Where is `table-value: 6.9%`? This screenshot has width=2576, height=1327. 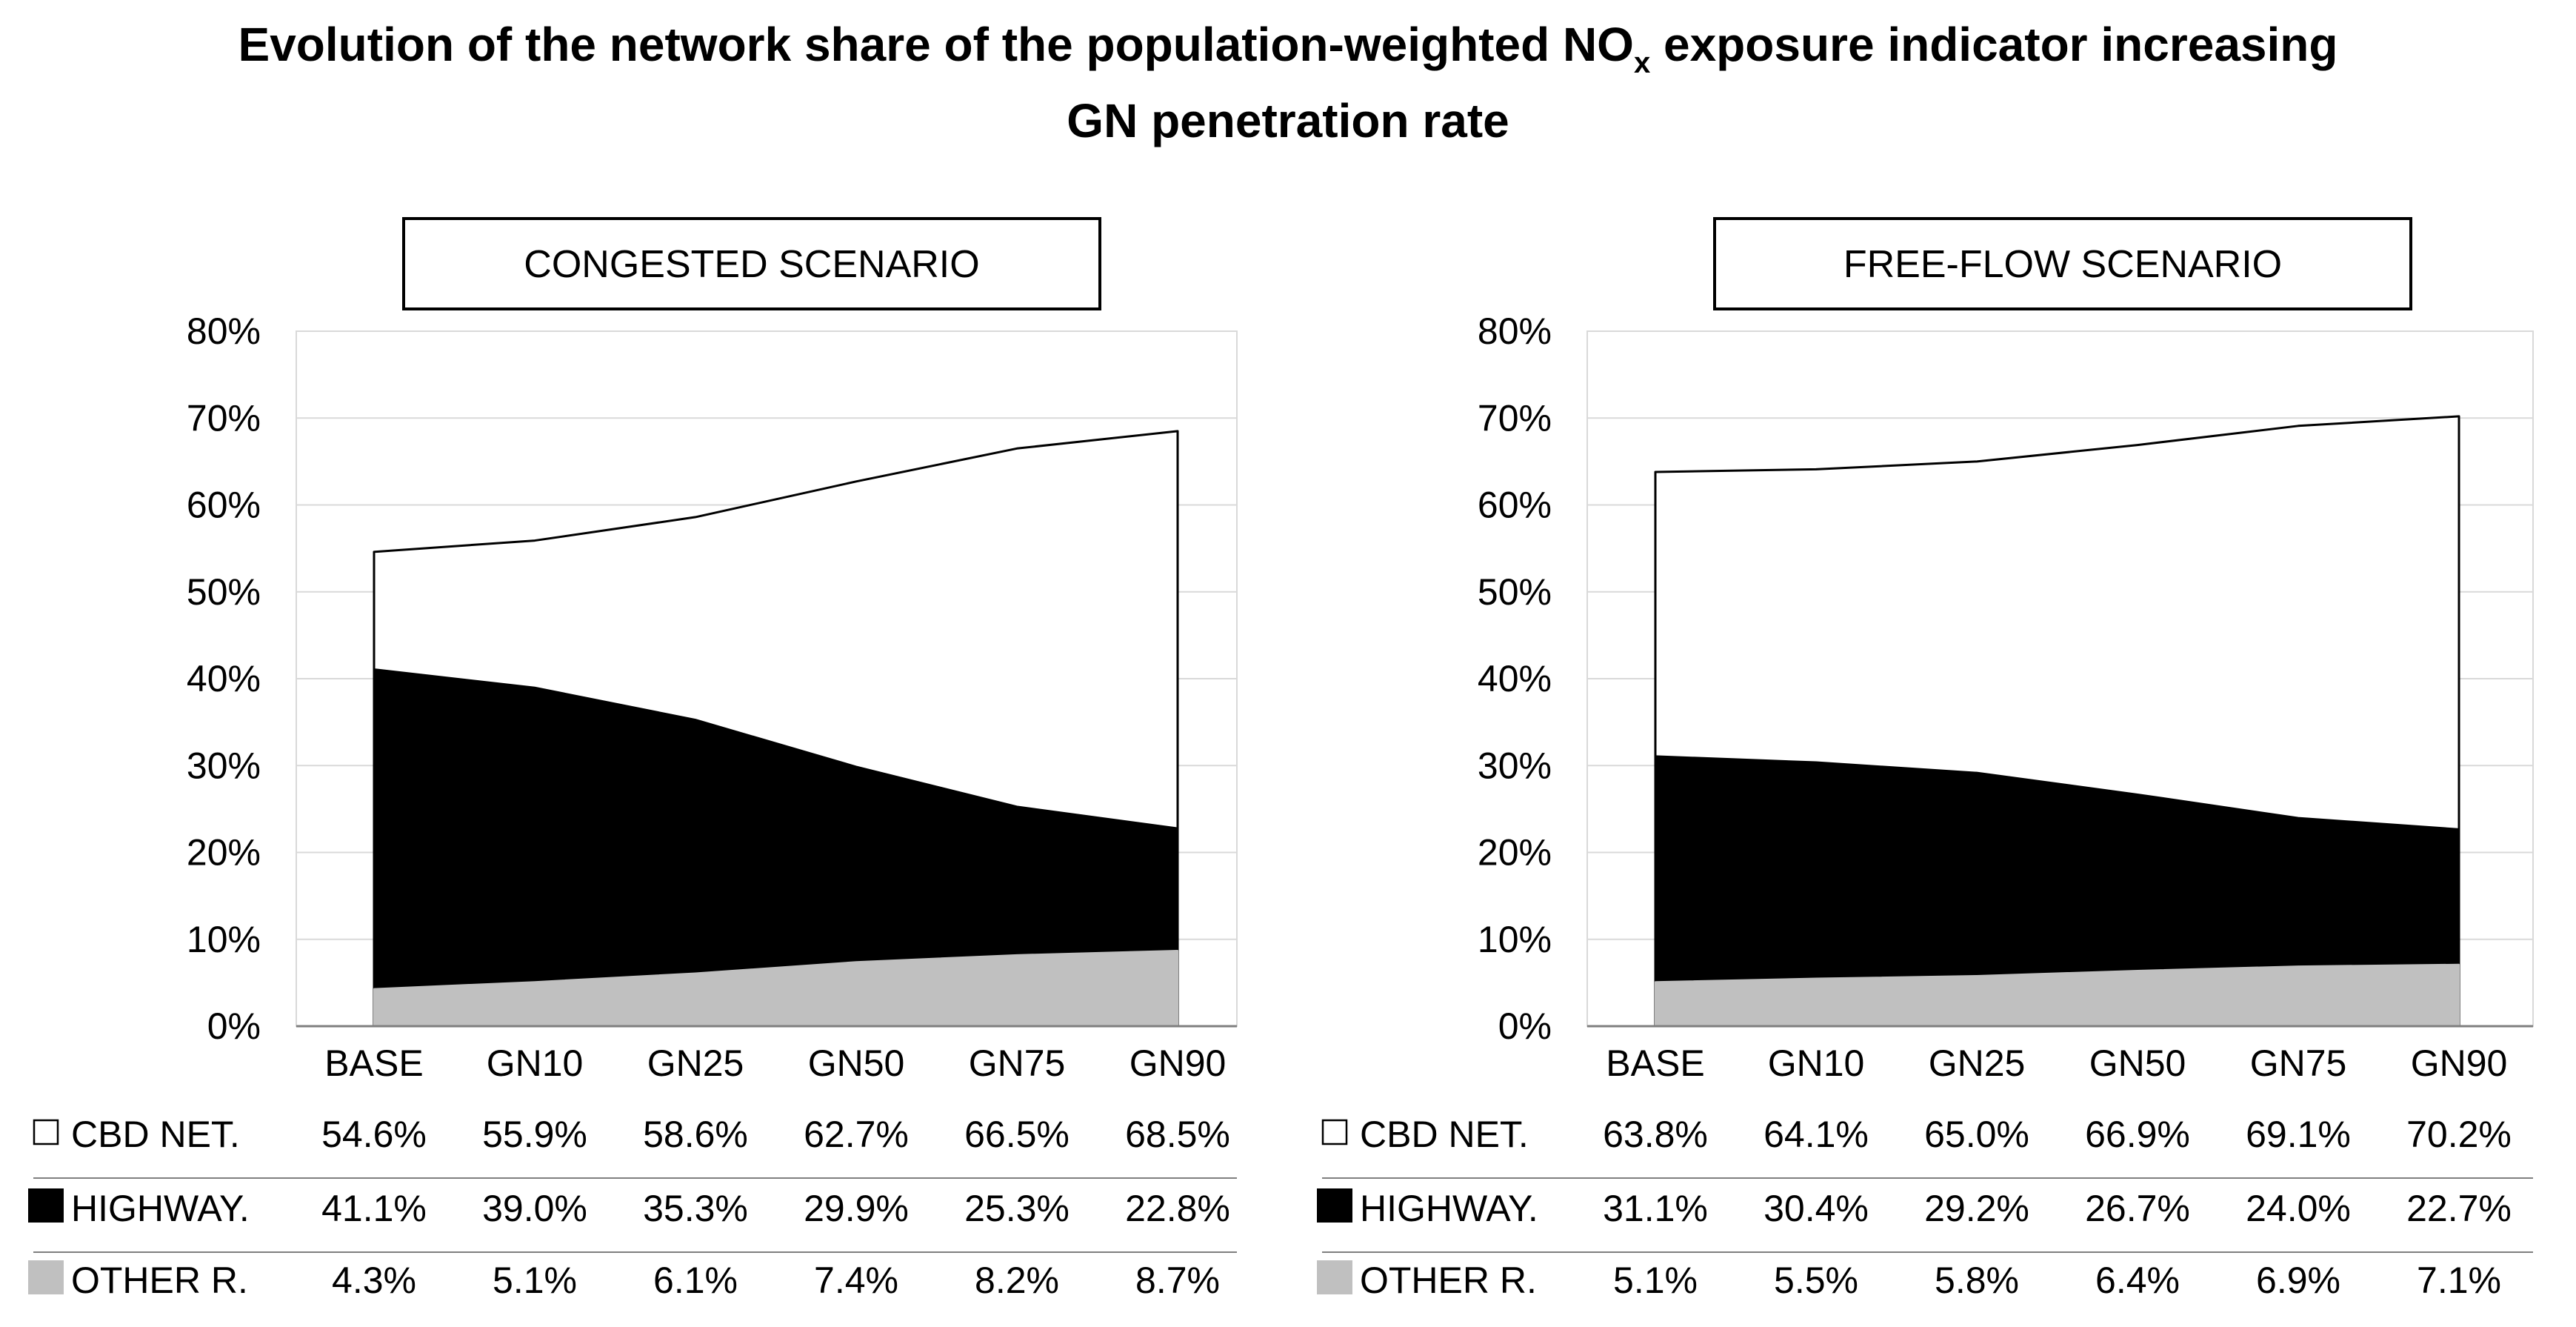
table-value: 6.9% is located at coordinates (2298, 1280).